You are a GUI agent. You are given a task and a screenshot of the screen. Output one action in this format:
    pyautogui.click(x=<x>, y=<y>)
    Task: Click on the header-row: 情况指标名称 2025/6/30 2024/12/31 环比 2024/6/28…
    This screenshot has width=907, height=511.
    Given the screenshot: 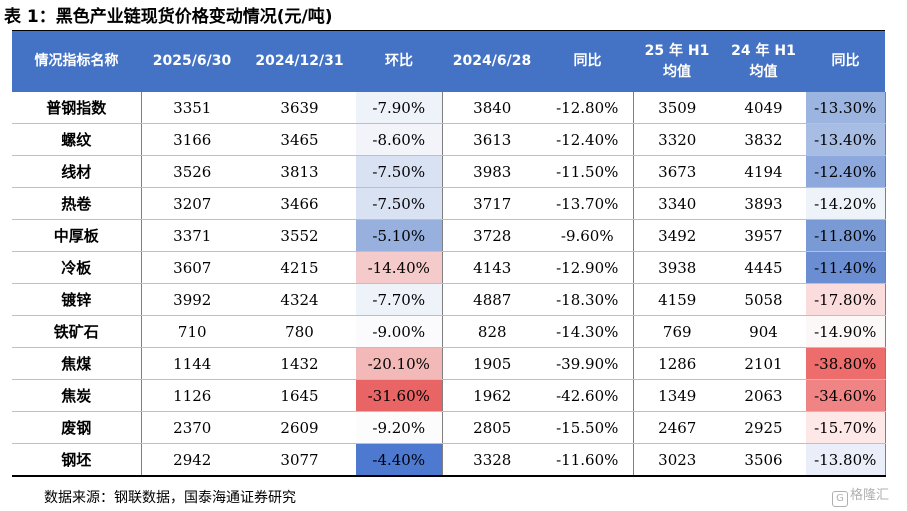 What is the action you would take?
    pyautogui.click(x=448, y=61)
    